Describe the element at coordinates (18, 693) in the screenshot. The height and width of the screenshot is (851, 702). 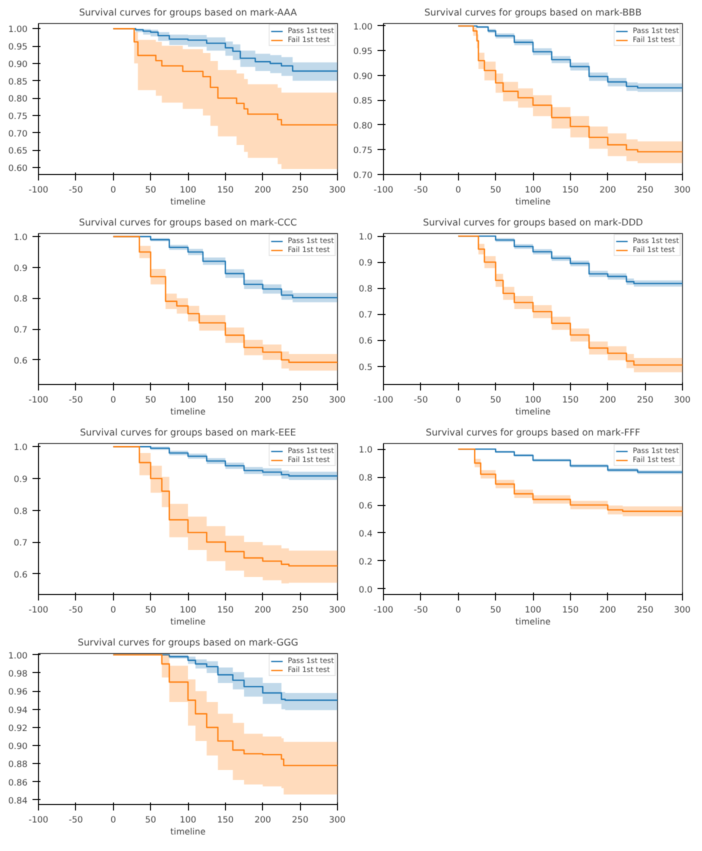
I see `y-tick-label: 0.96` at that location.